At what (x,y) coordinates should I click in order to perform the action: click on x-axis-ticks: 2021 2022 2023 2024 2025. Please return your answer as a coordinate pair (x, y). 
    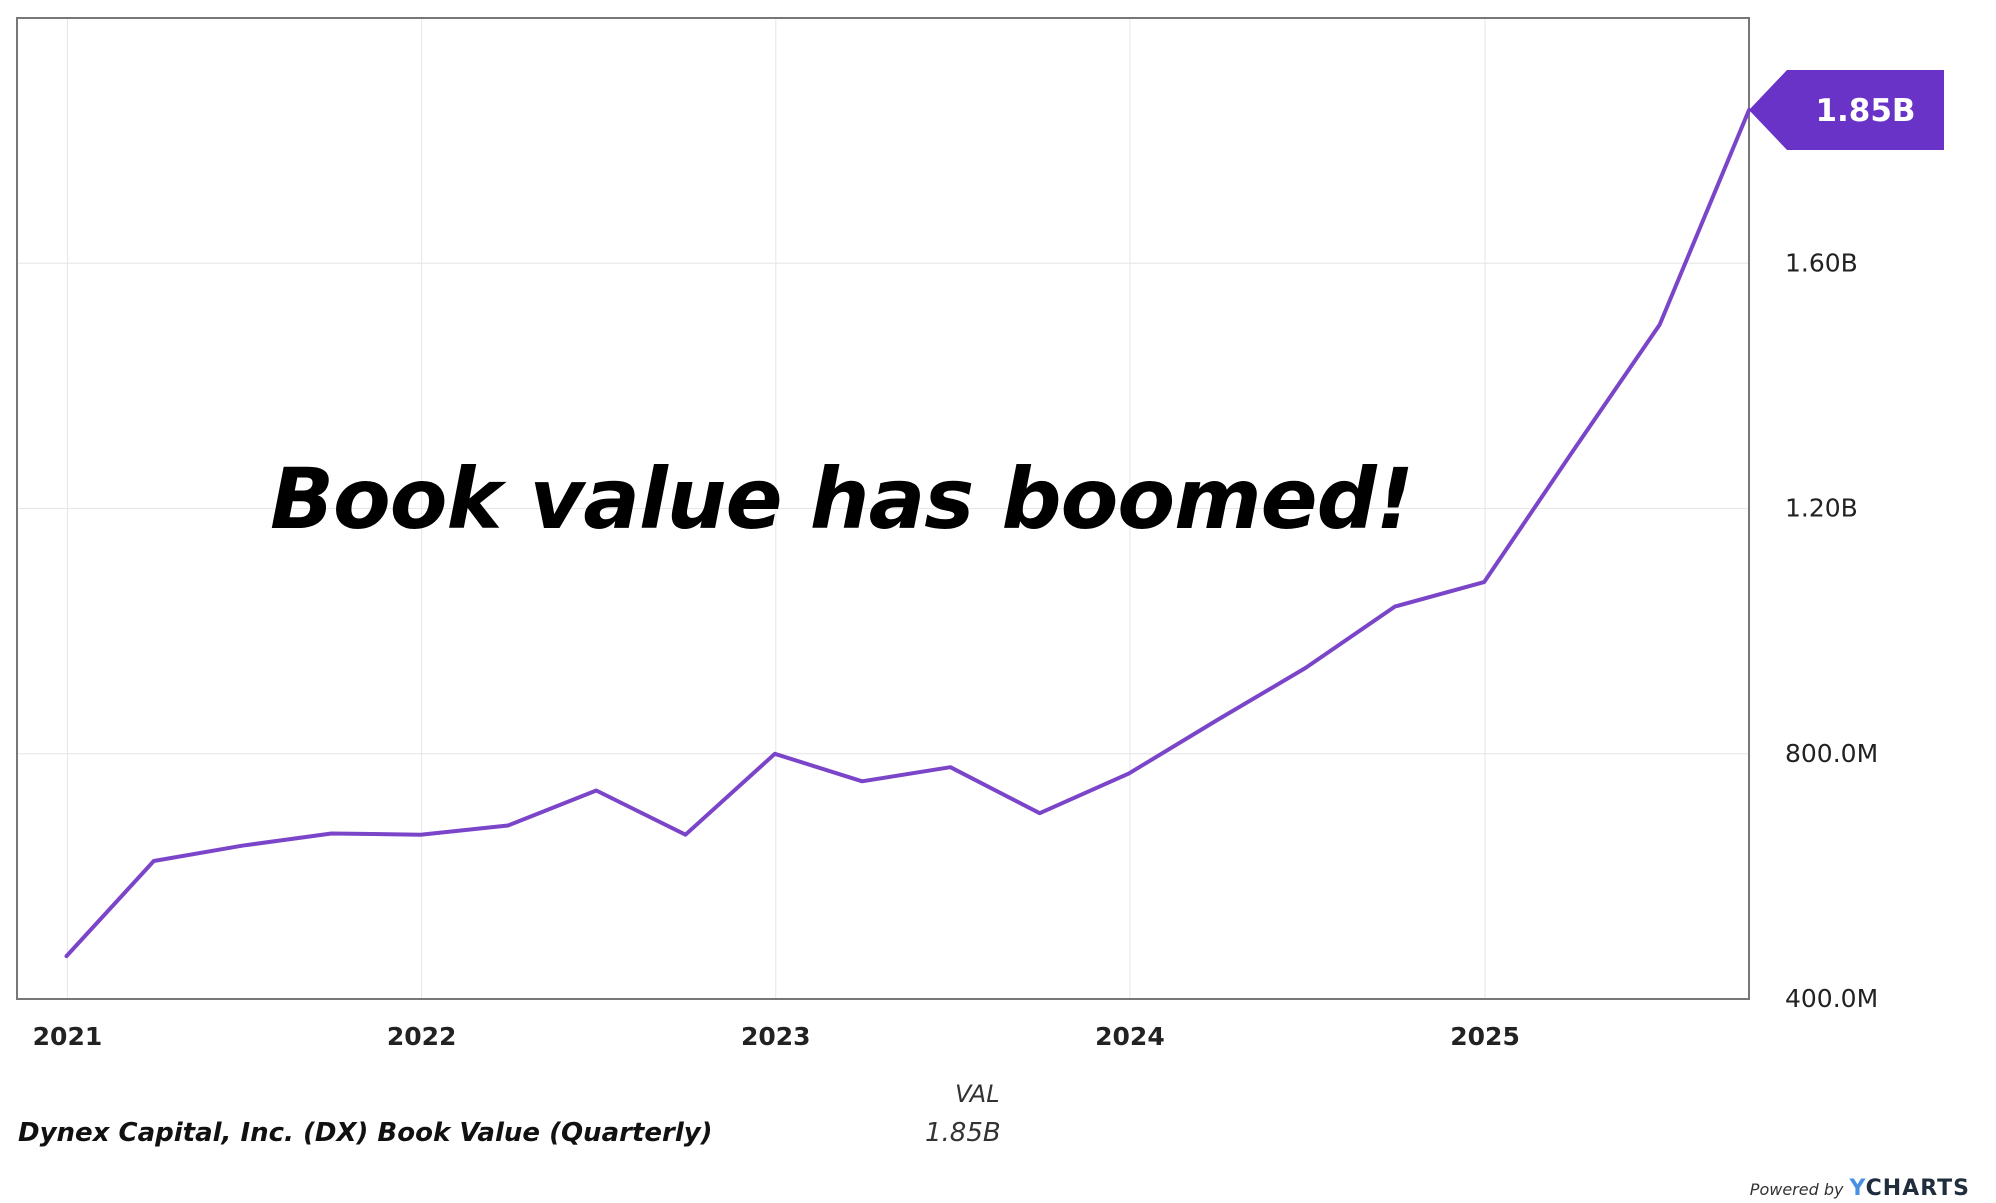
    Looking at the image, I should click on (776, 1036).